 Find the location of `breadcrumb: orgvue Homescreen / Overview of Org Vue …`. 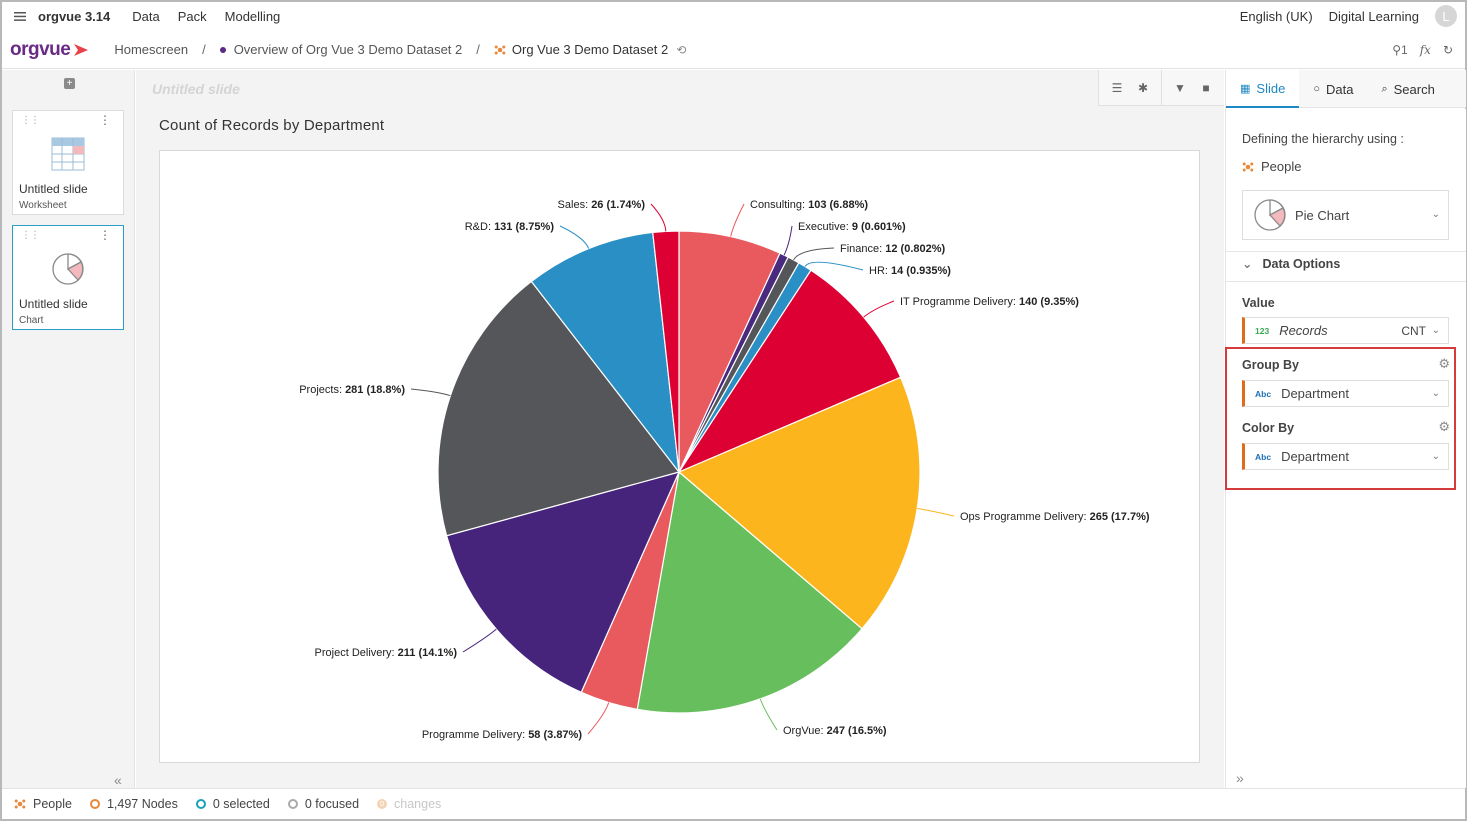

breadcrumb: orgvue Homescreen / Overview of Org Vue … is located at coordinates (733, 50).